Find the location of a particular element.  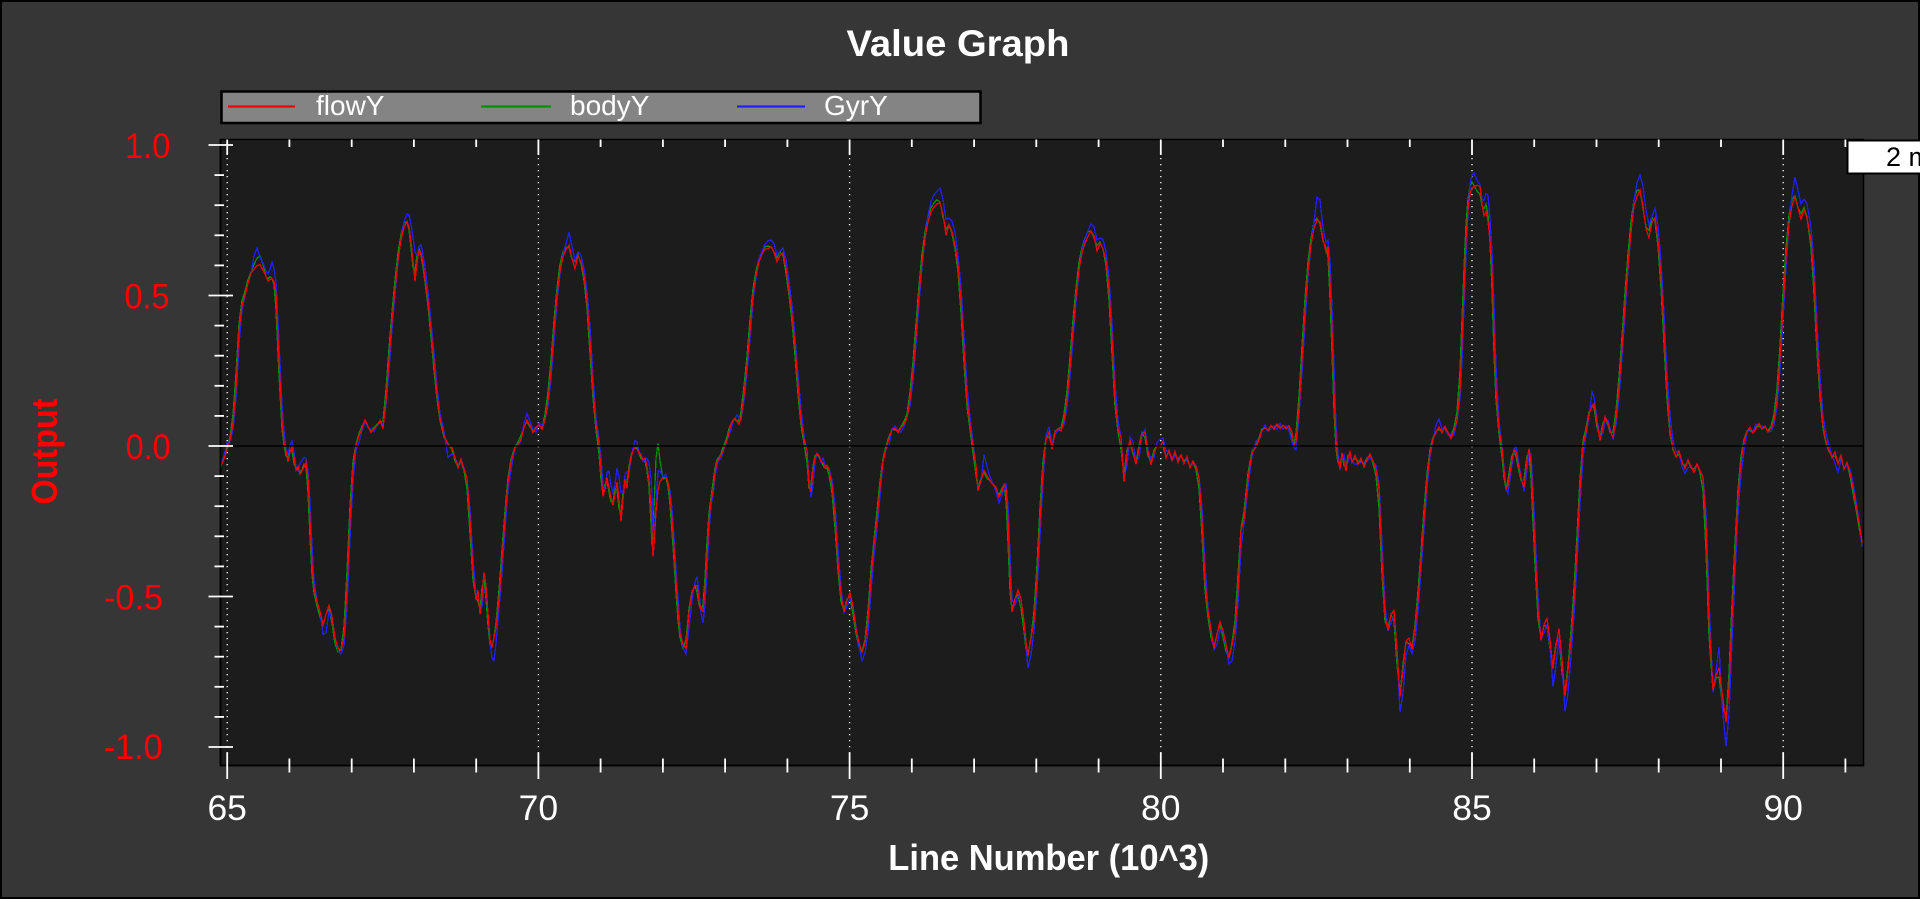

svg-text: 0.0 is located at coordinates (148, 447).